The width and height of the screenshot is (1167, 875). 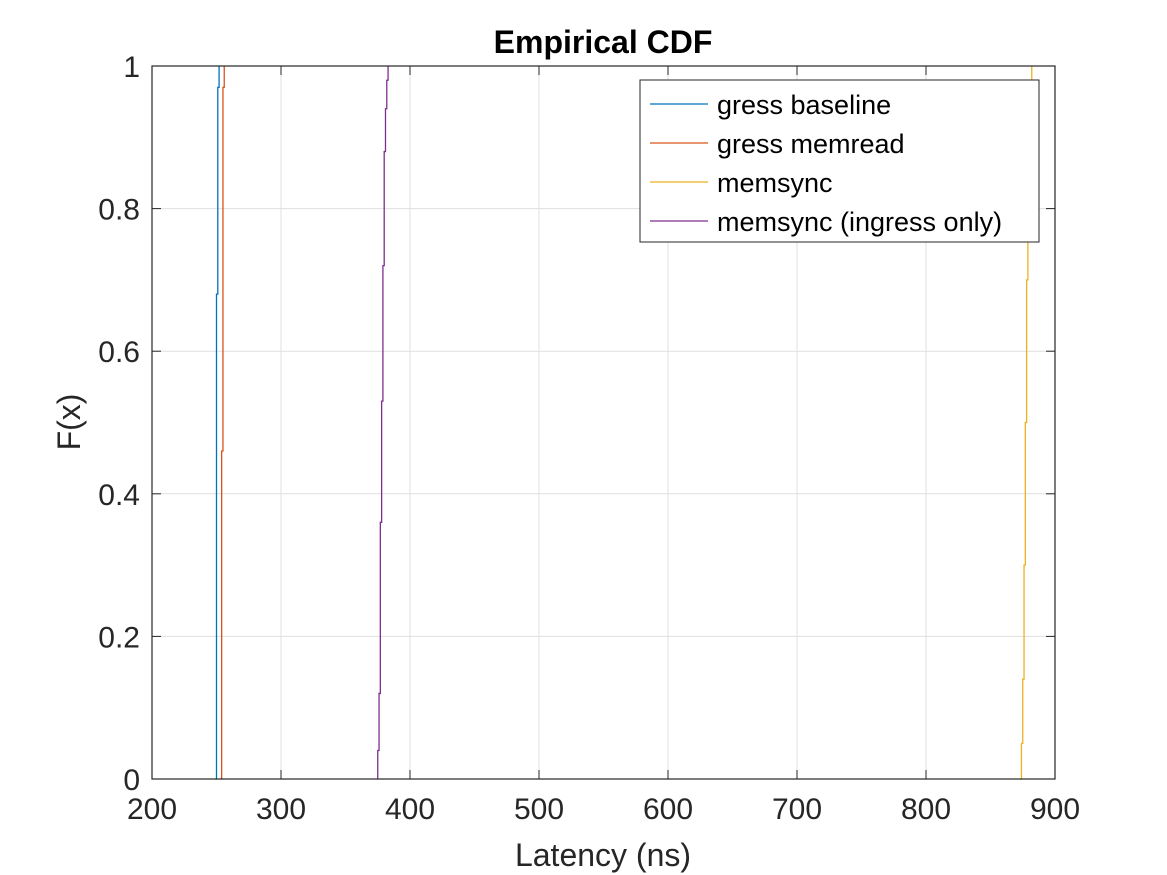 I want to click on x-tick-label: 400, so click(x=410, y=809).